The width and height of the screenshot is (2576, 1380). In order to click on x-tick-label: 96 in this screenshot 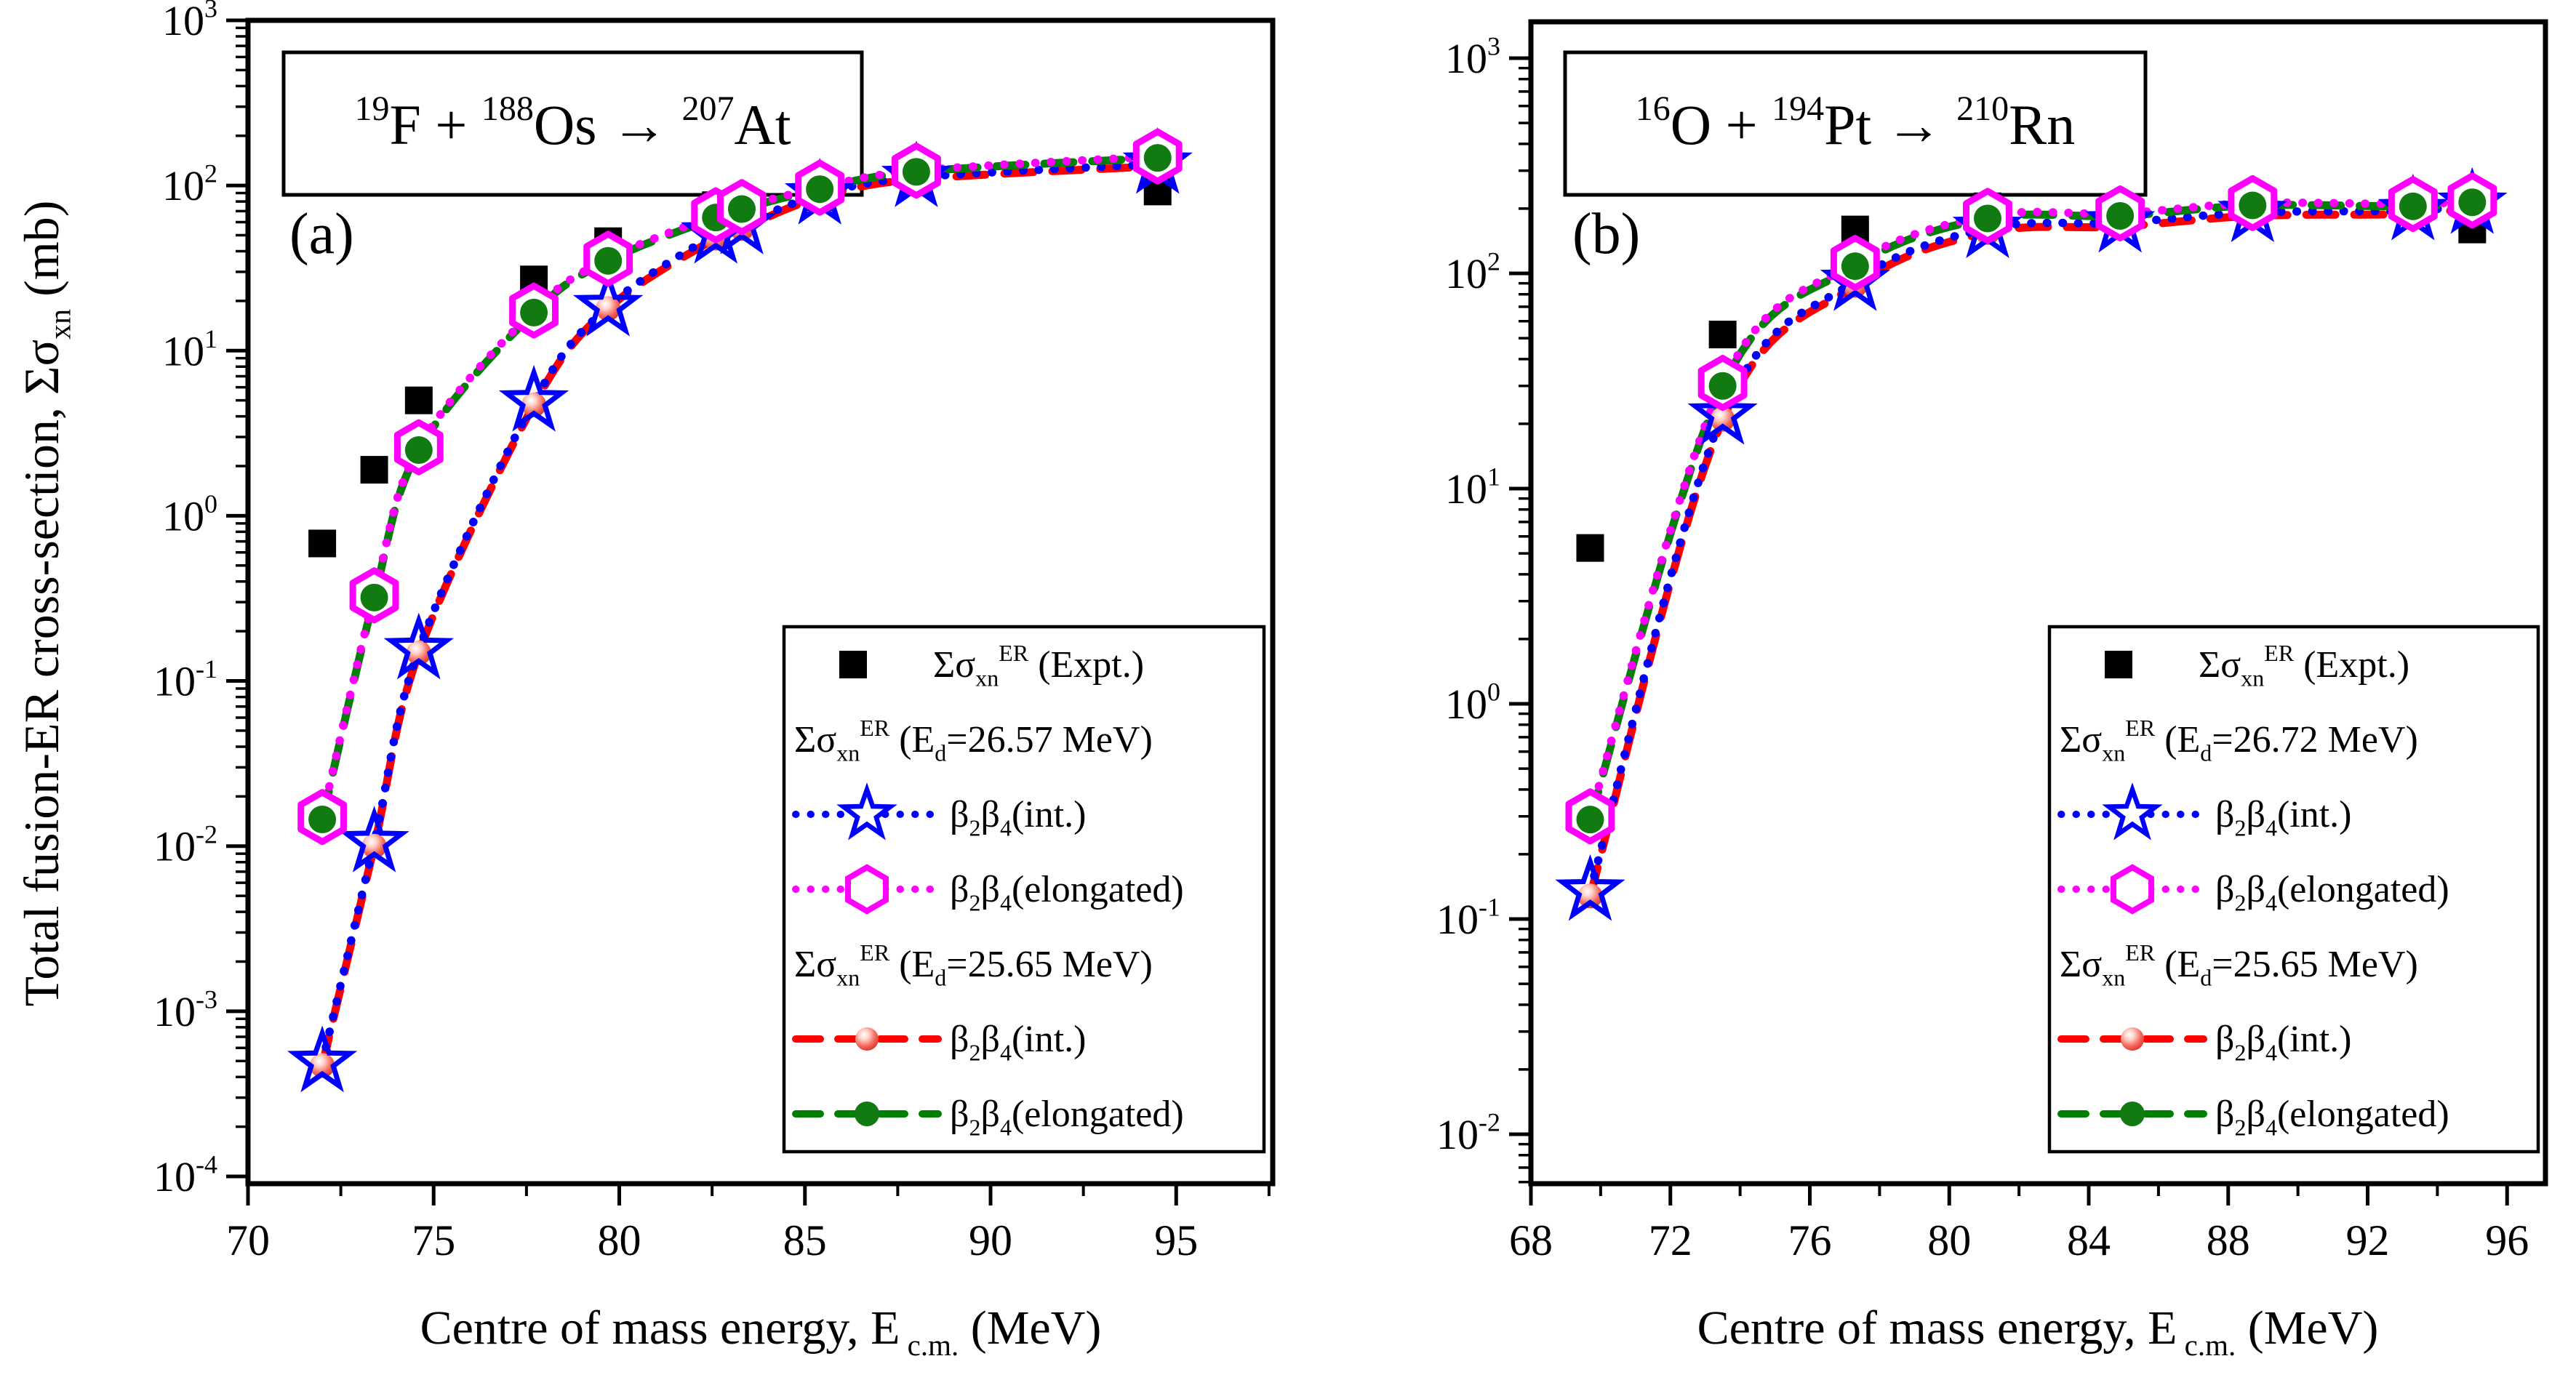, I will do `click(2507, 1240)`.